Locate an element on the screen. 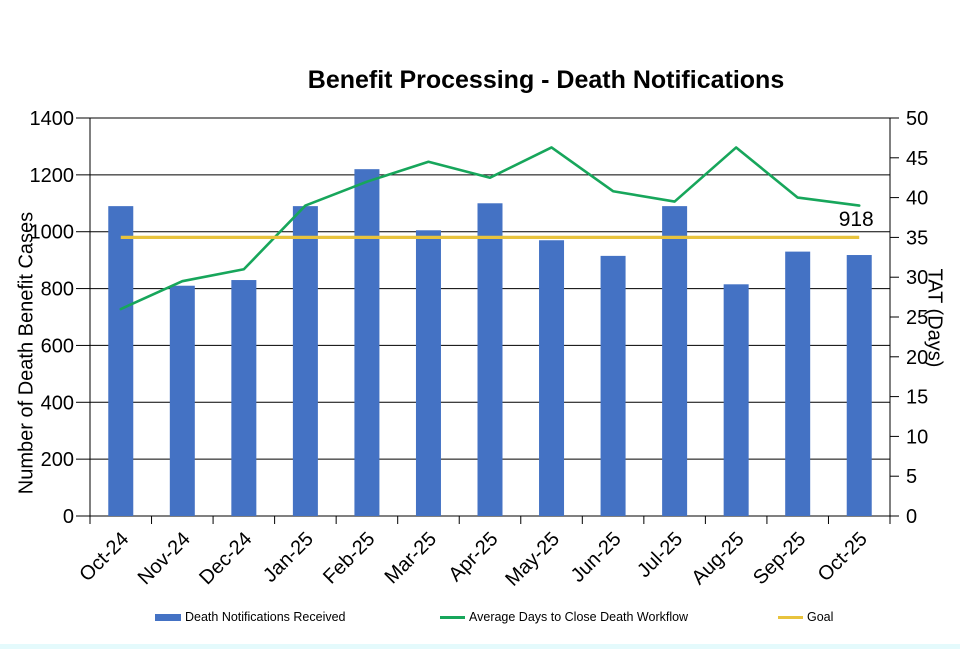 The width and height of the screenshot is (960, 649). x-axis-category-label: Sep-25 is located at coordinates (779, 558).